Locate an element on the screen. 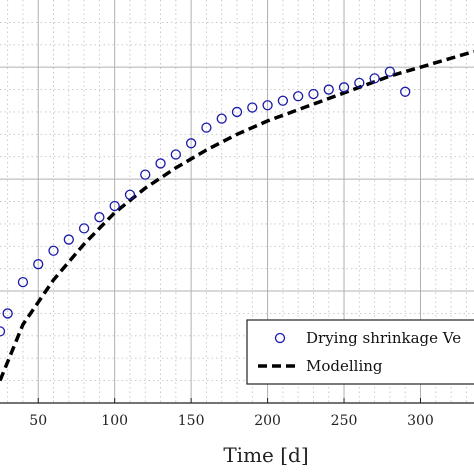  x-tick-label: 300 is located at coordinates (420, 421).